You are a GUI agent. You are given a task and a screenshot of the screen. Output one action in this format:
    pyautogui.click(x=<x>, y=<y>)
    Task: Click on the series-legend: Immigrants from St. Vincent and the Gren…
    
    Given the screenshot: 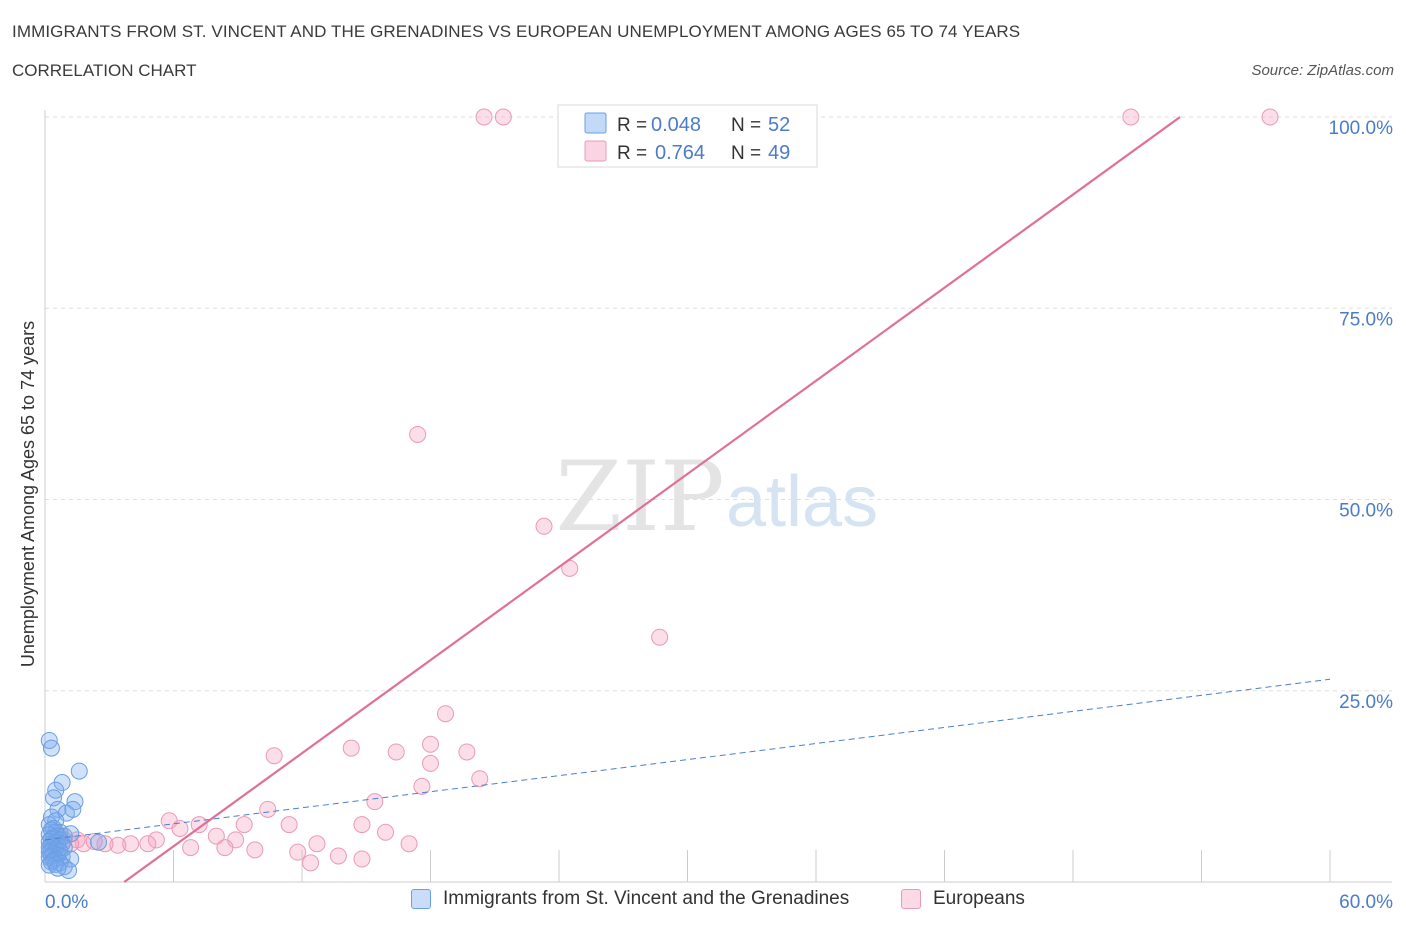 What is the action you would take?
    pyautogui.click(x=703, y=902)
    